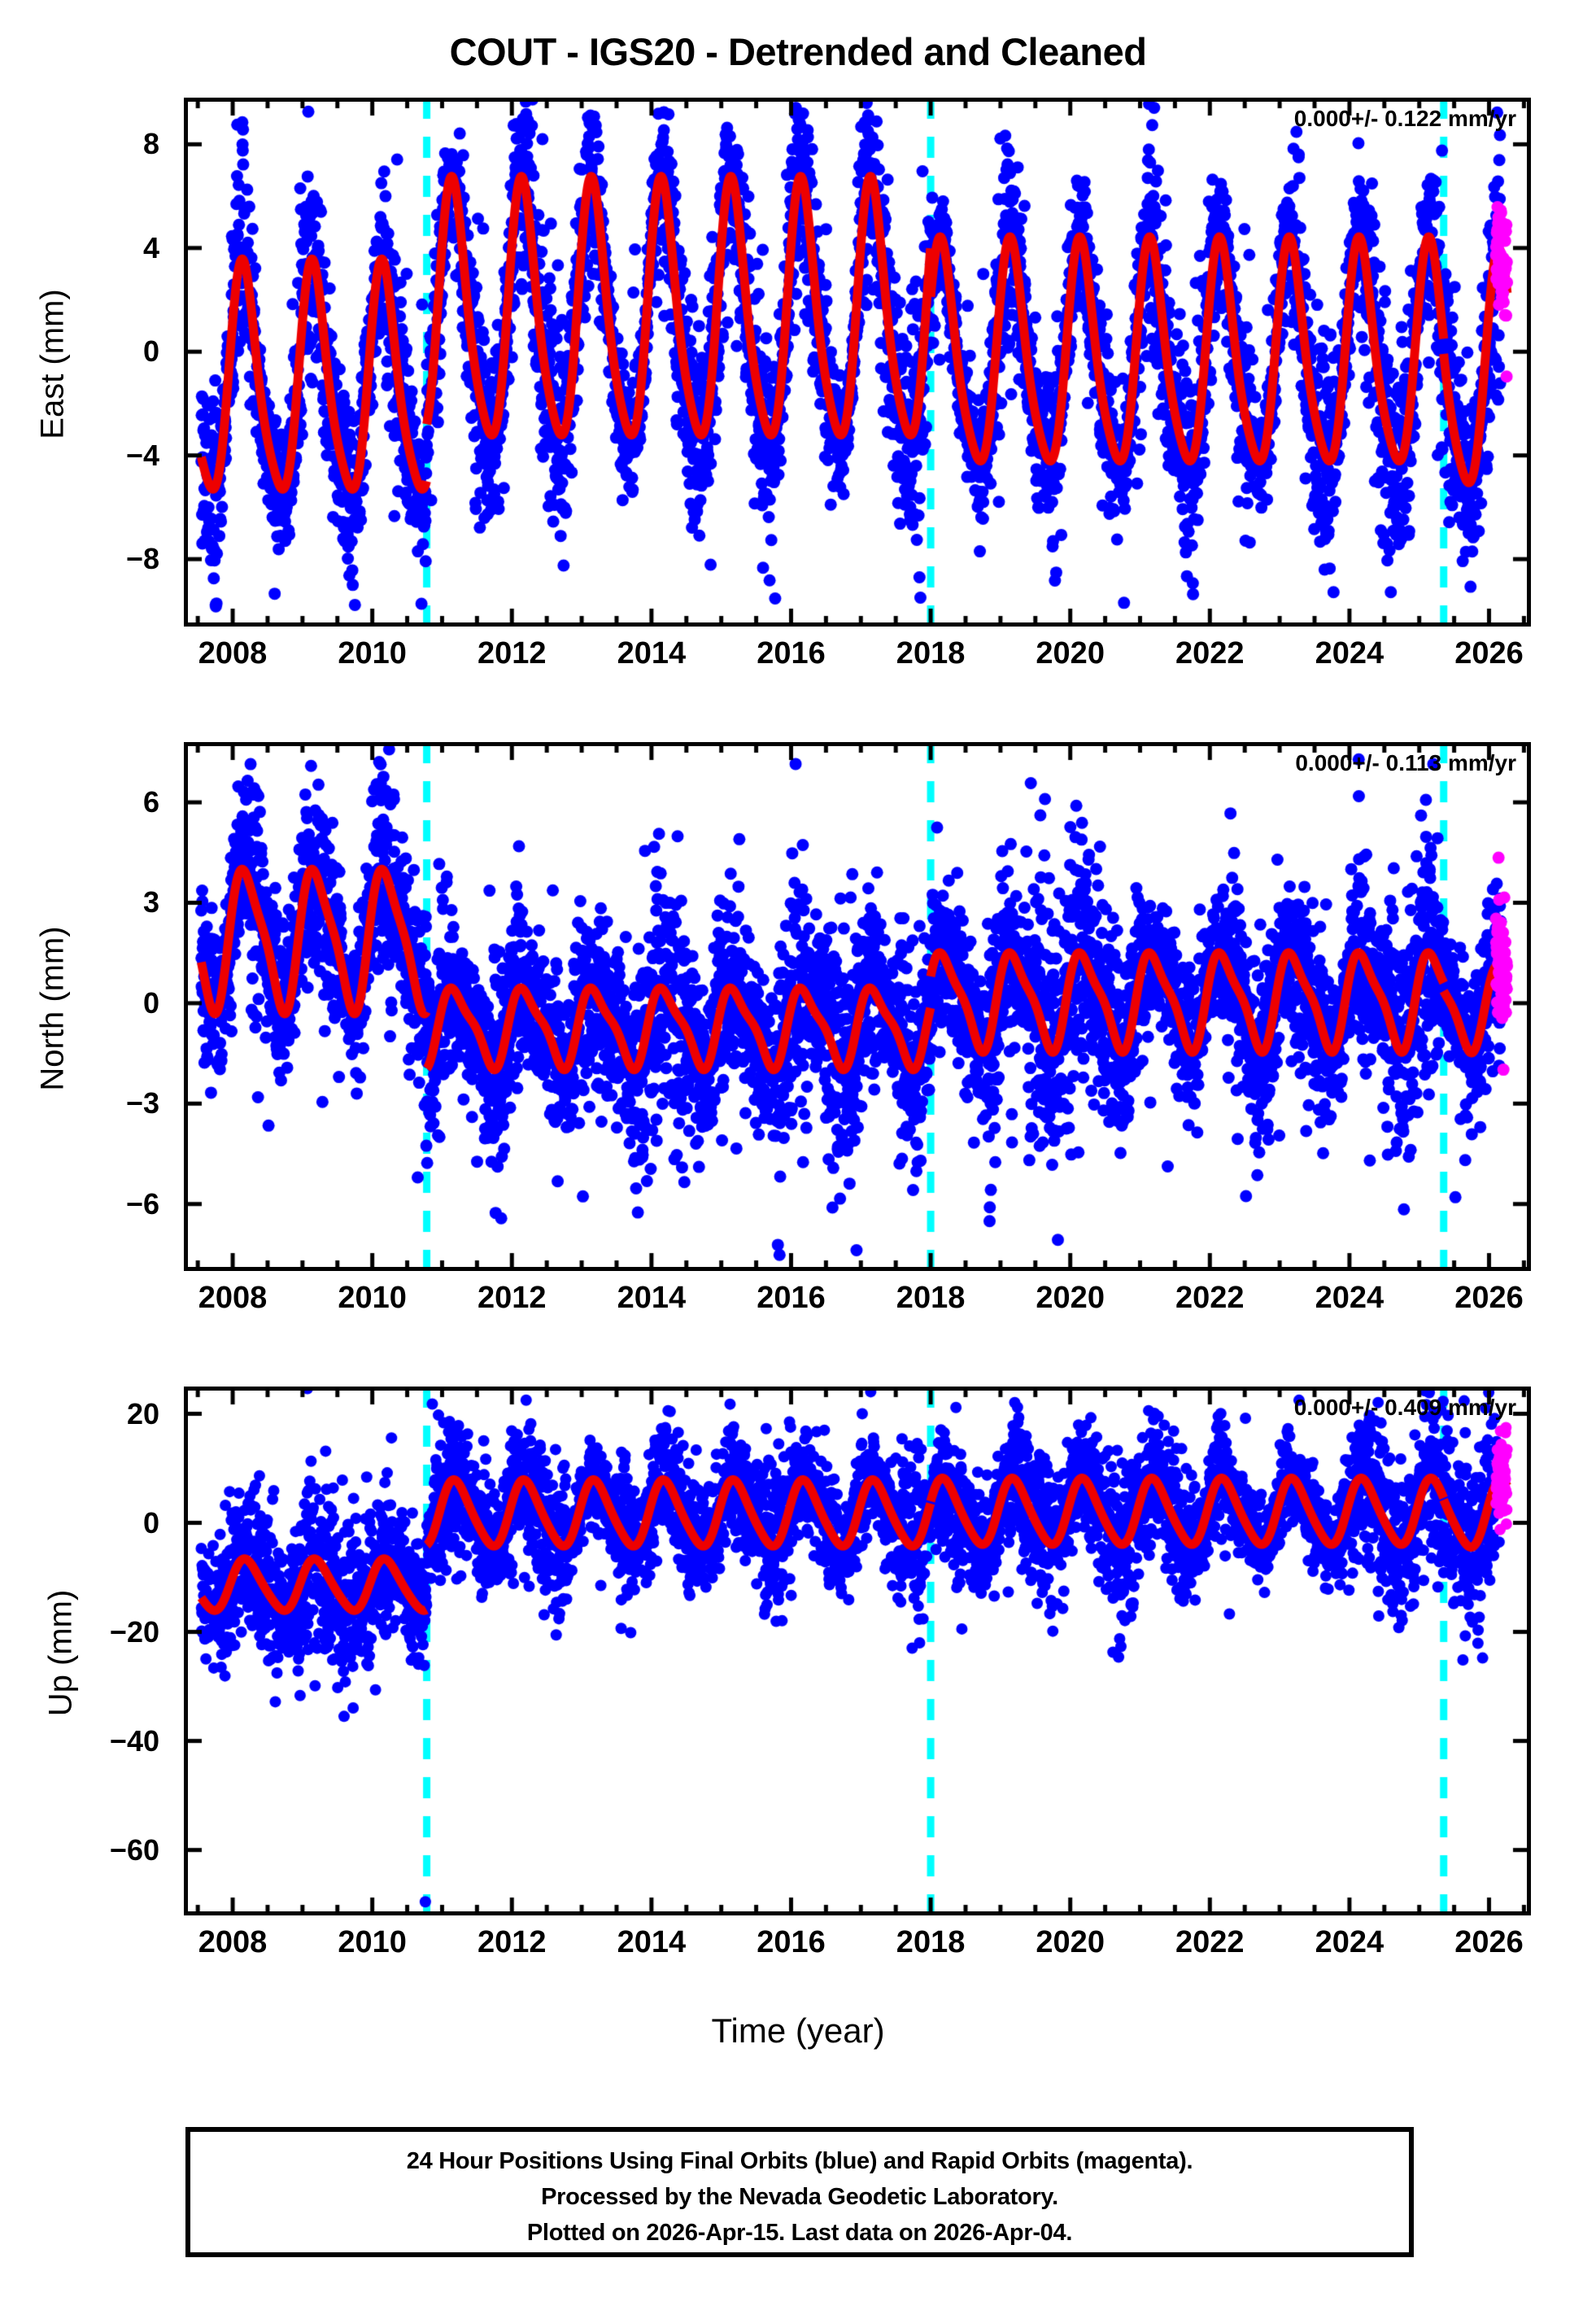 This screenshot has width=1596, height=2306. What do you see at coordinates (134, 1849) in the screenshot?
I see `ytick-label: −60` at bounding box center [134, 1849].